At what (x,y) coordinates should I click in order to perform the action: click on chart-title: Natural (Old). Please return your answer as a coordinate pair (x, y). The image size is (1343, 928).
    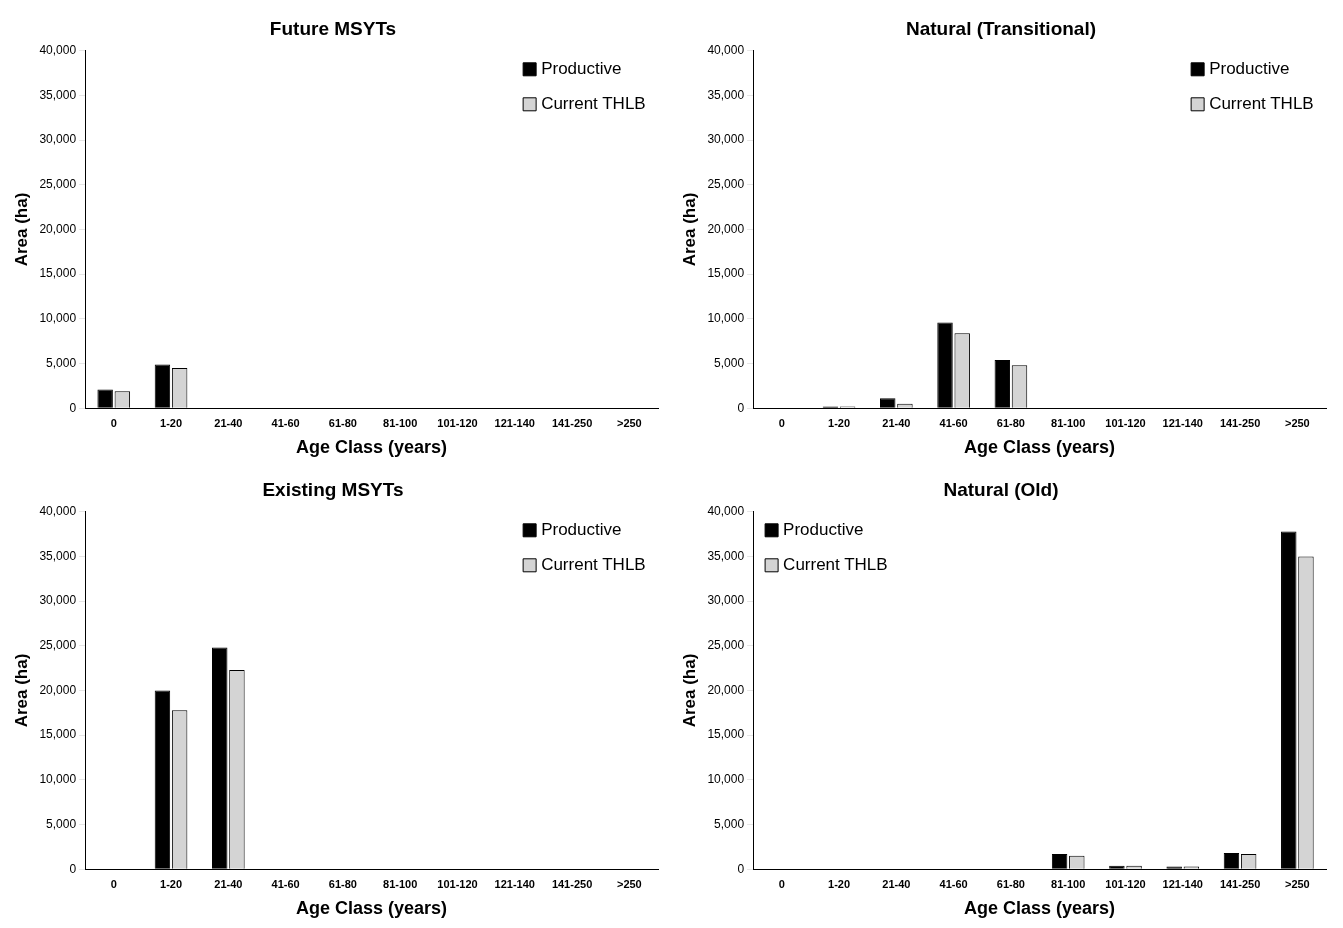
    Looking at the image, I should click on (1001, 489).